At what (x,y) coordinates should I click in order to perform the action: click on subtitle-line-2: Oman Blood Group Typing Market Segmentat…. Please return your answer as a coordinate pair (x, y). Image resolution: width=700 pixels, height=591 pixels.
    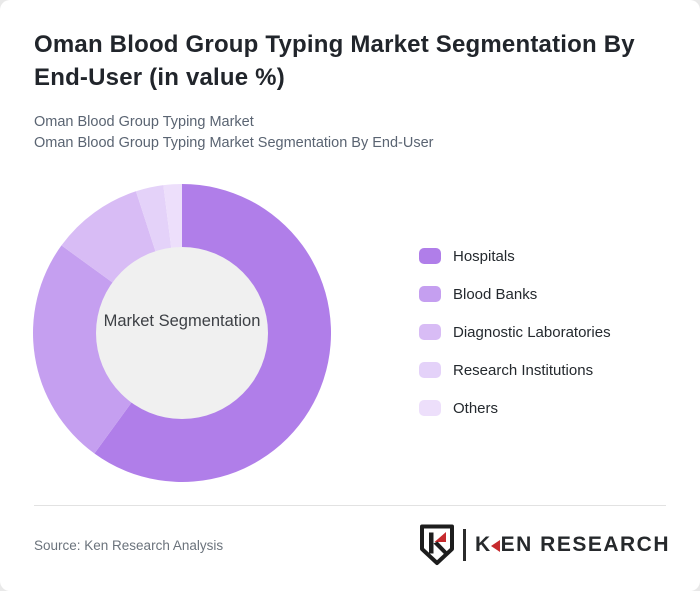
    Looking at the image, I should click on (234, 143).